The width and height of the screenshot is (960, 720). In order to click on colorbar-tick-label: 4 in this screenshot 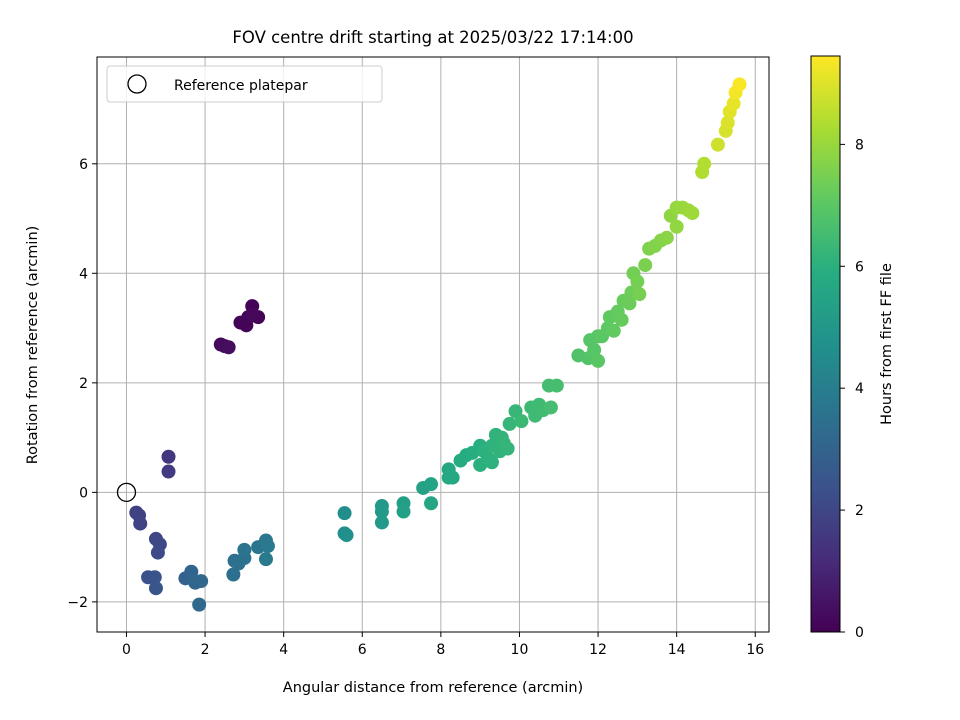, I will do `click(859, 389)`.